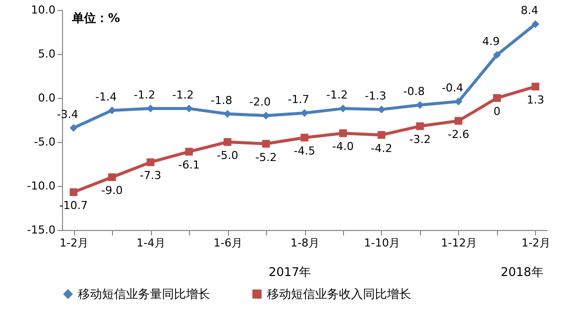  What do you see at coordinates (228, 243) in the screenshot?
I see `x-tick-label: 1-6月` at bounding box center [228, 243].